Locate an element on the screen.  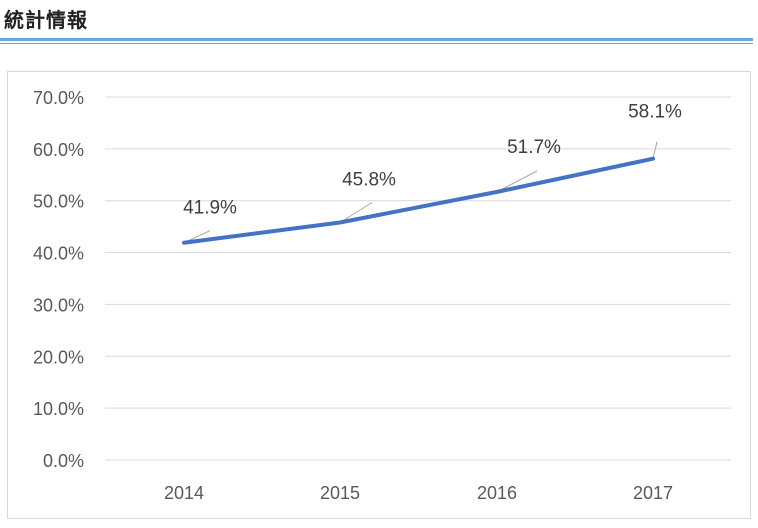
x-tick-label: 2014 is located at coordinates (184, 493).